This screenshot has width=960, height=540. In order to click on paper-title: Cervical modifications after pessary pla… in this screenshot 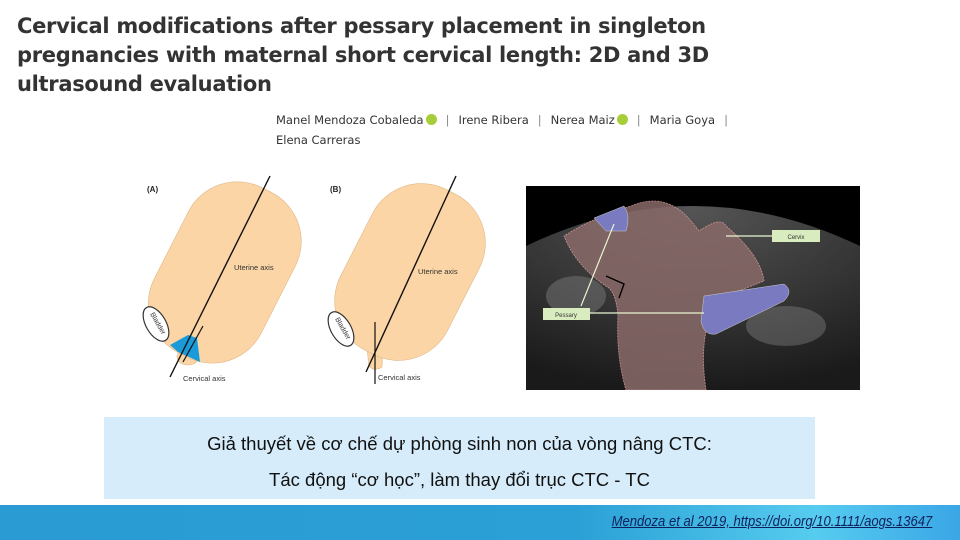, I will do `click(363, 55)`.